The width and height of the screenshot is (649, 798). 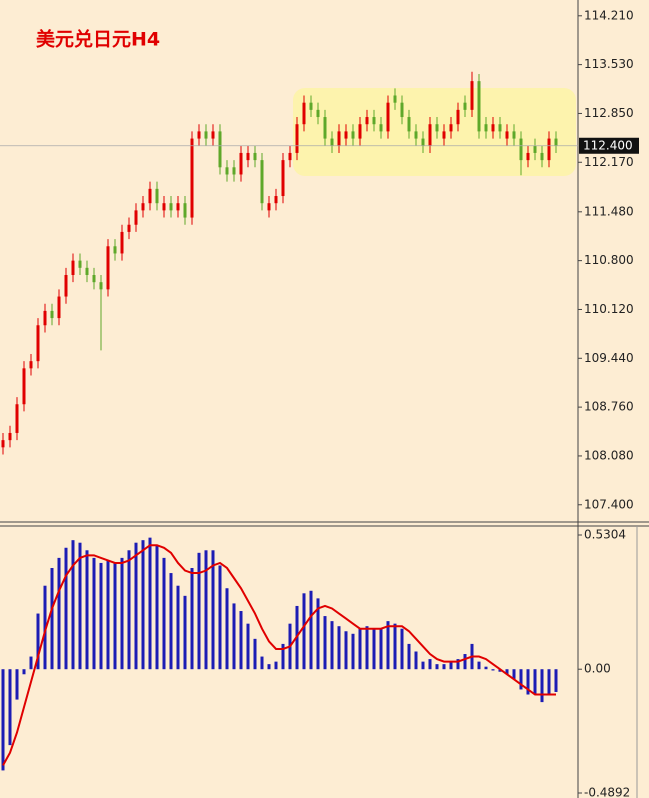 What do you see at coordinates (98, 39) in the screenshot?
I see `chart-title: 美元兑日元H4` at bounding box center [98, 39].